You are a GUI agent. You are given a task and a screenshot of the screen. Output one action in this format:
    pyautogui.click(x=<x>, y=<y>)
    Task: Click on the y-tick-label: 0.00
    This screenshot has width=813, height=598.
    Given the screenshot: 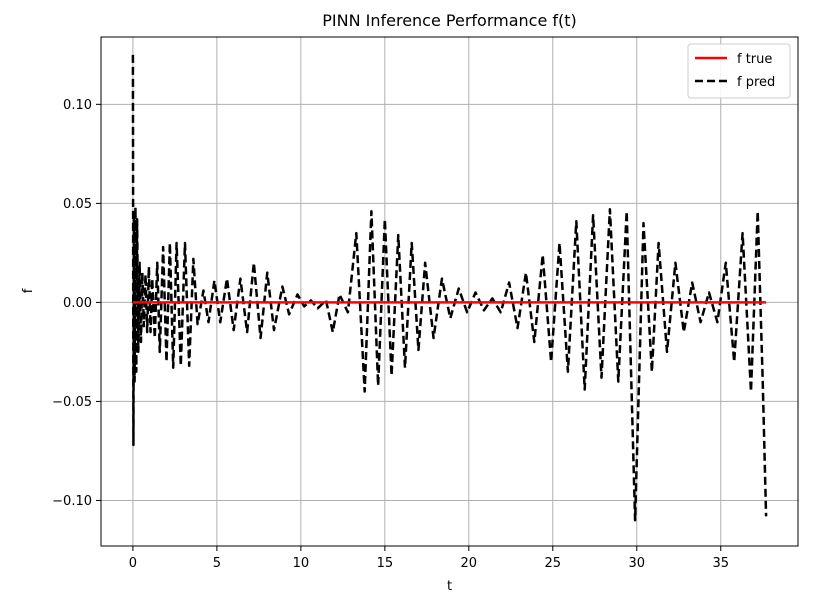 What is the action you would take?
    pyautogui.click(x=77, y=303)
    